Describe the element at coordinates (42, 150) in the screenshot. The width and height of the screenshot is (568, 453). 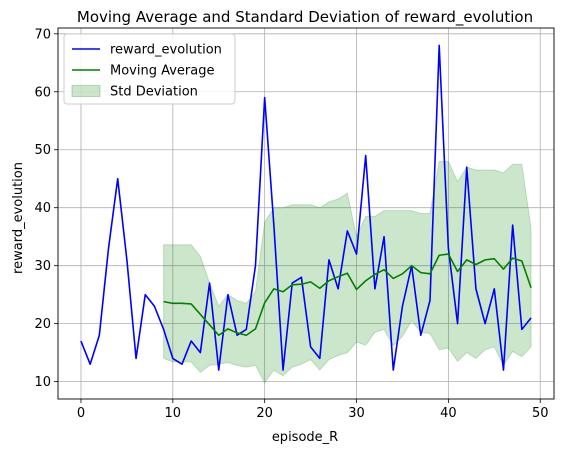
I see `y-tick-label: 50` at that location.